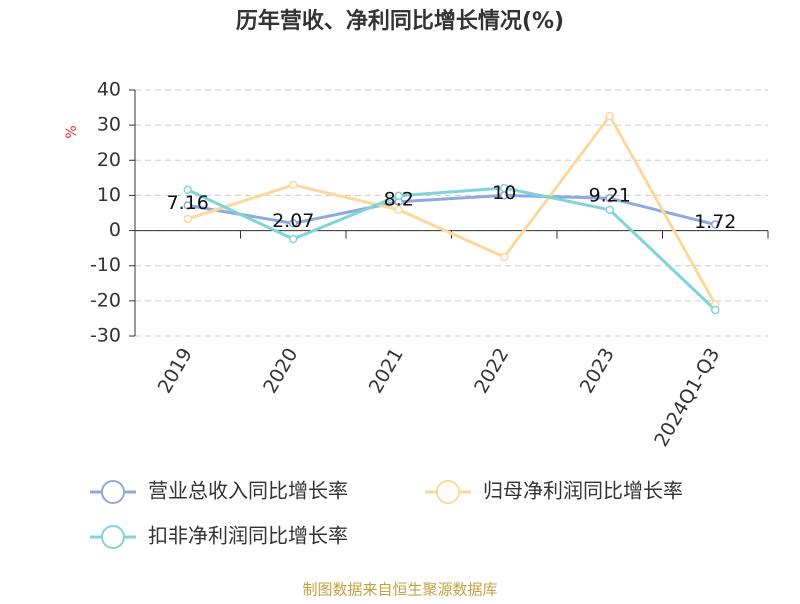 This screenshot has width=800, height=604. What do you see at coordinates (248, 536) in the screenshot?
I see `legend-label: 扣非净利润同比增长率` at bounding box center [248, 536].